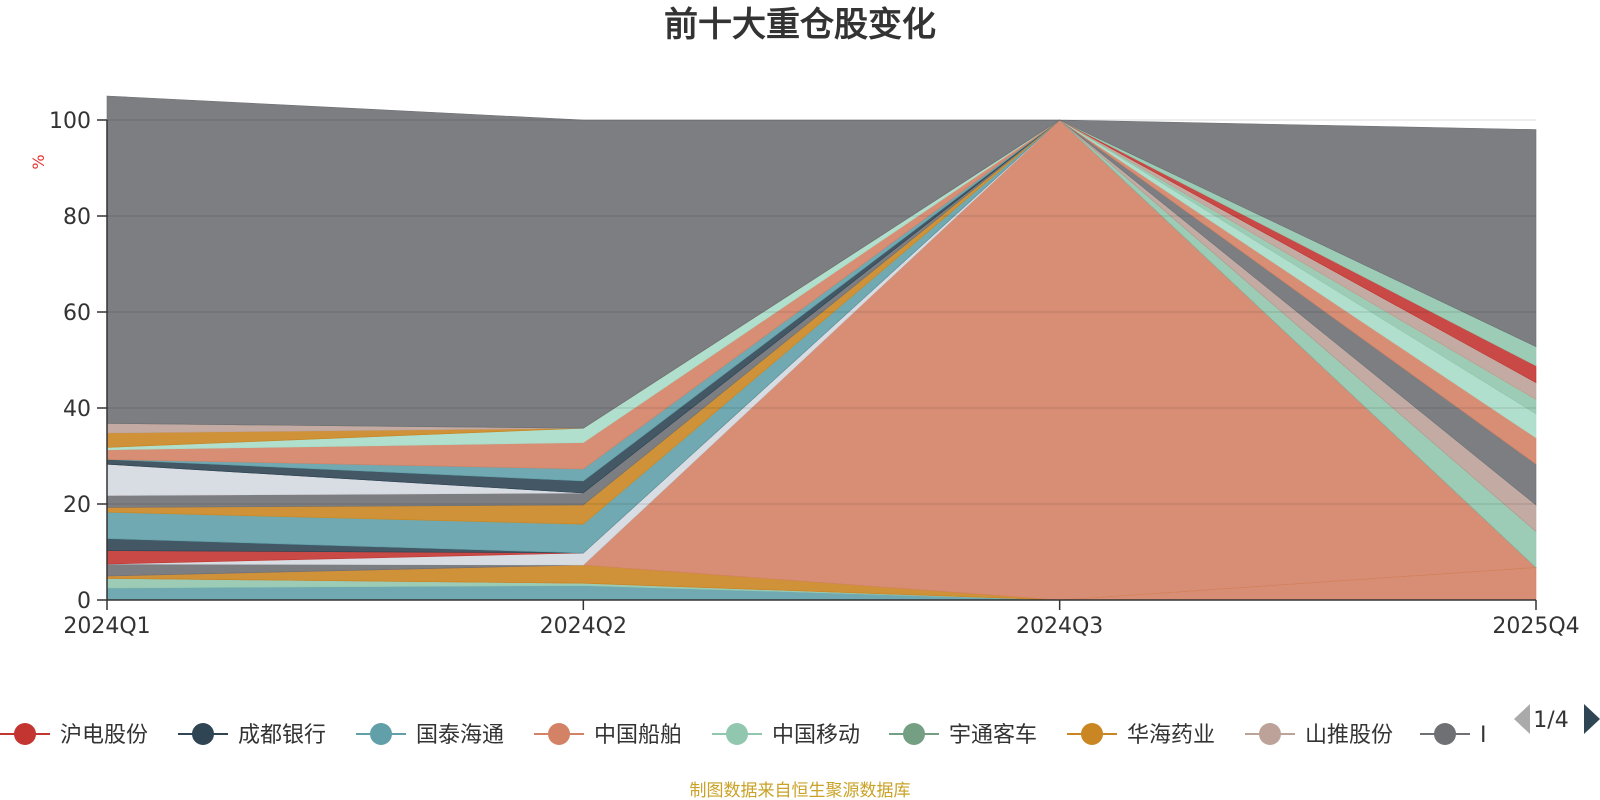  I want to click on x-tick-label: 2024Q2, so click(583, 626).